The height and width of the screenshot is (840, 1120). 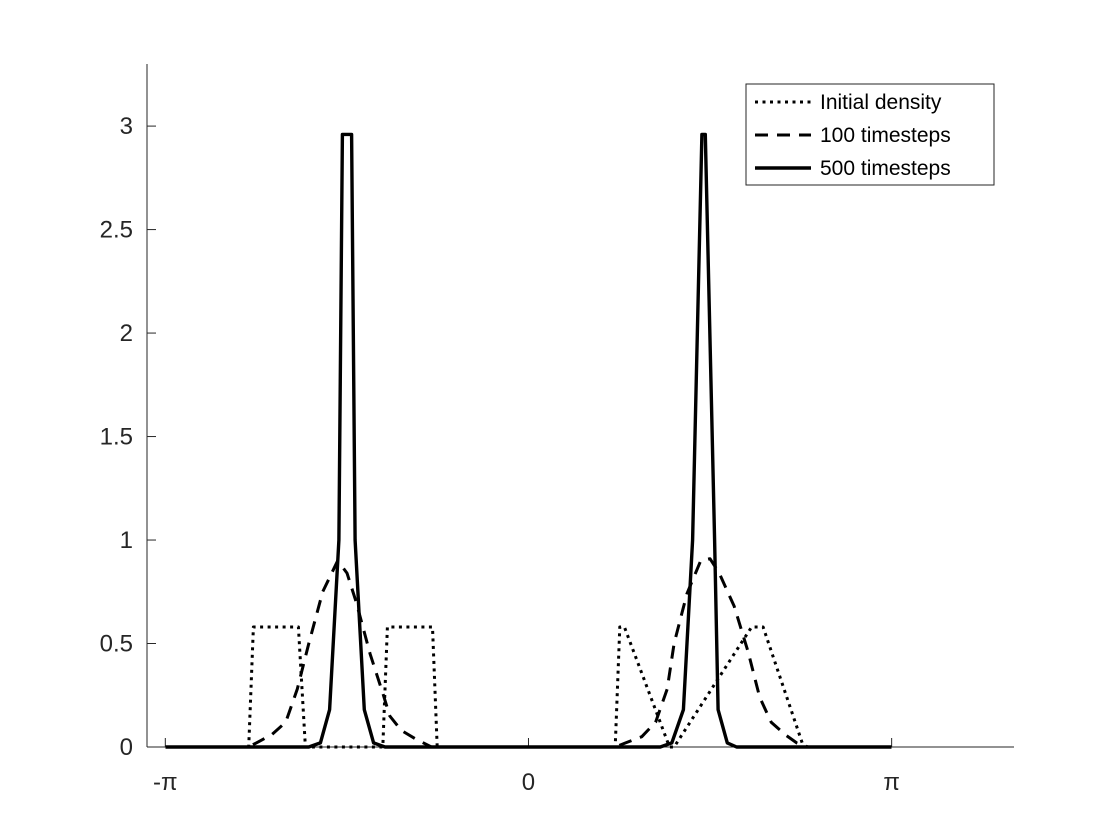 I want to click on x-tick-label: 0, so click(x=528, y=782).